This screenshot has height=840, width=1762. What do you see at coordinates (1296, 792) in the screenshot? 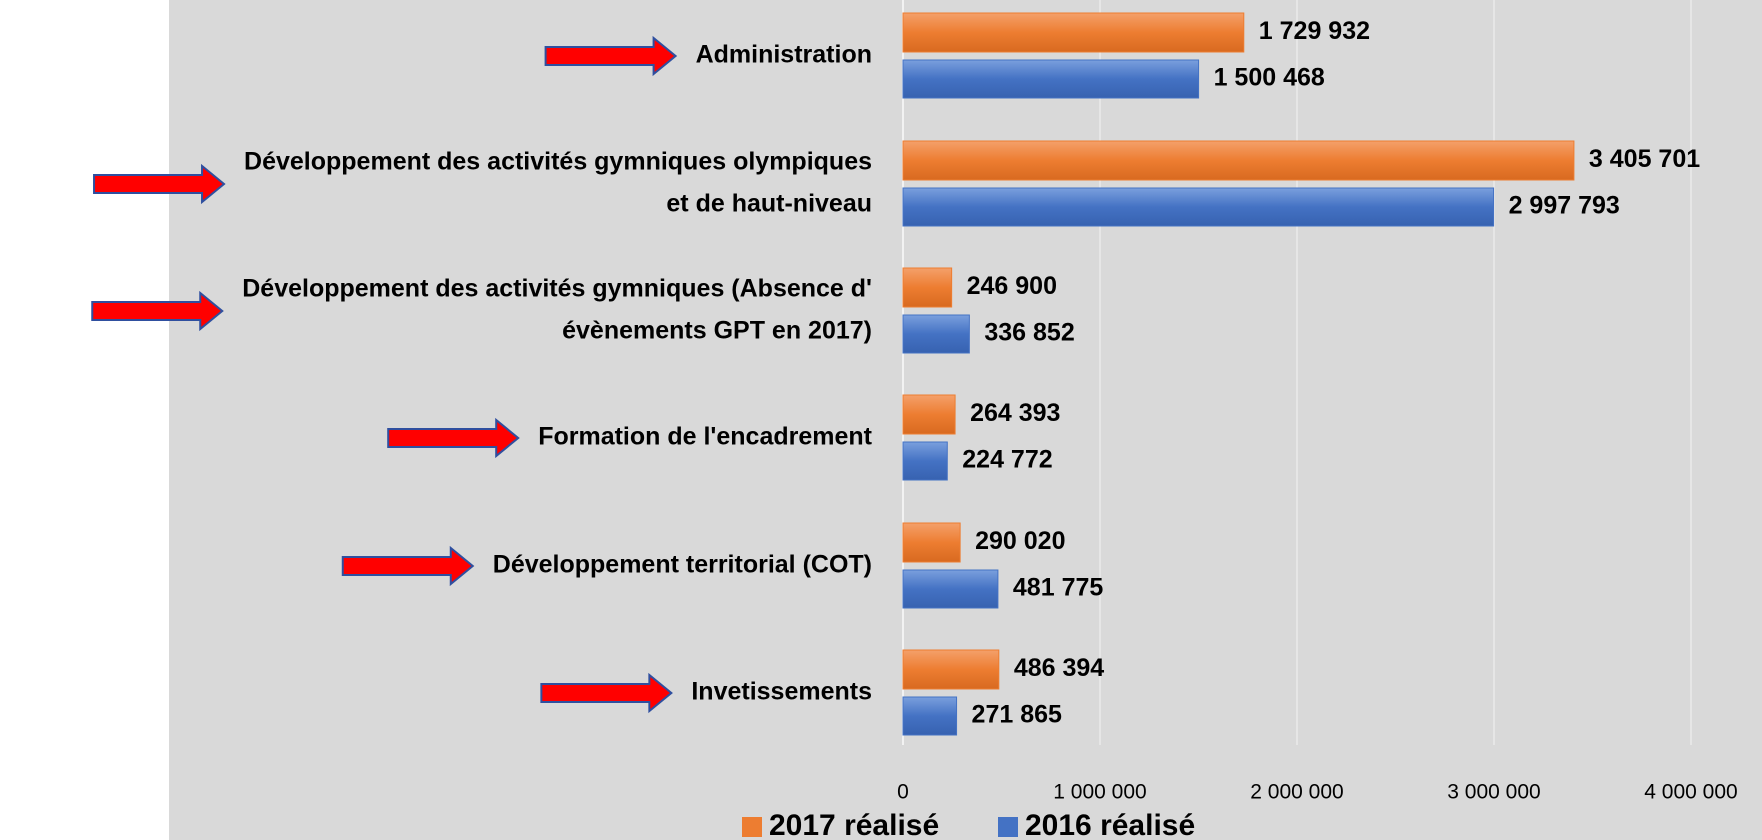
I see `x-tick-label: 2 000 000` at bounding box center [1296, 792].